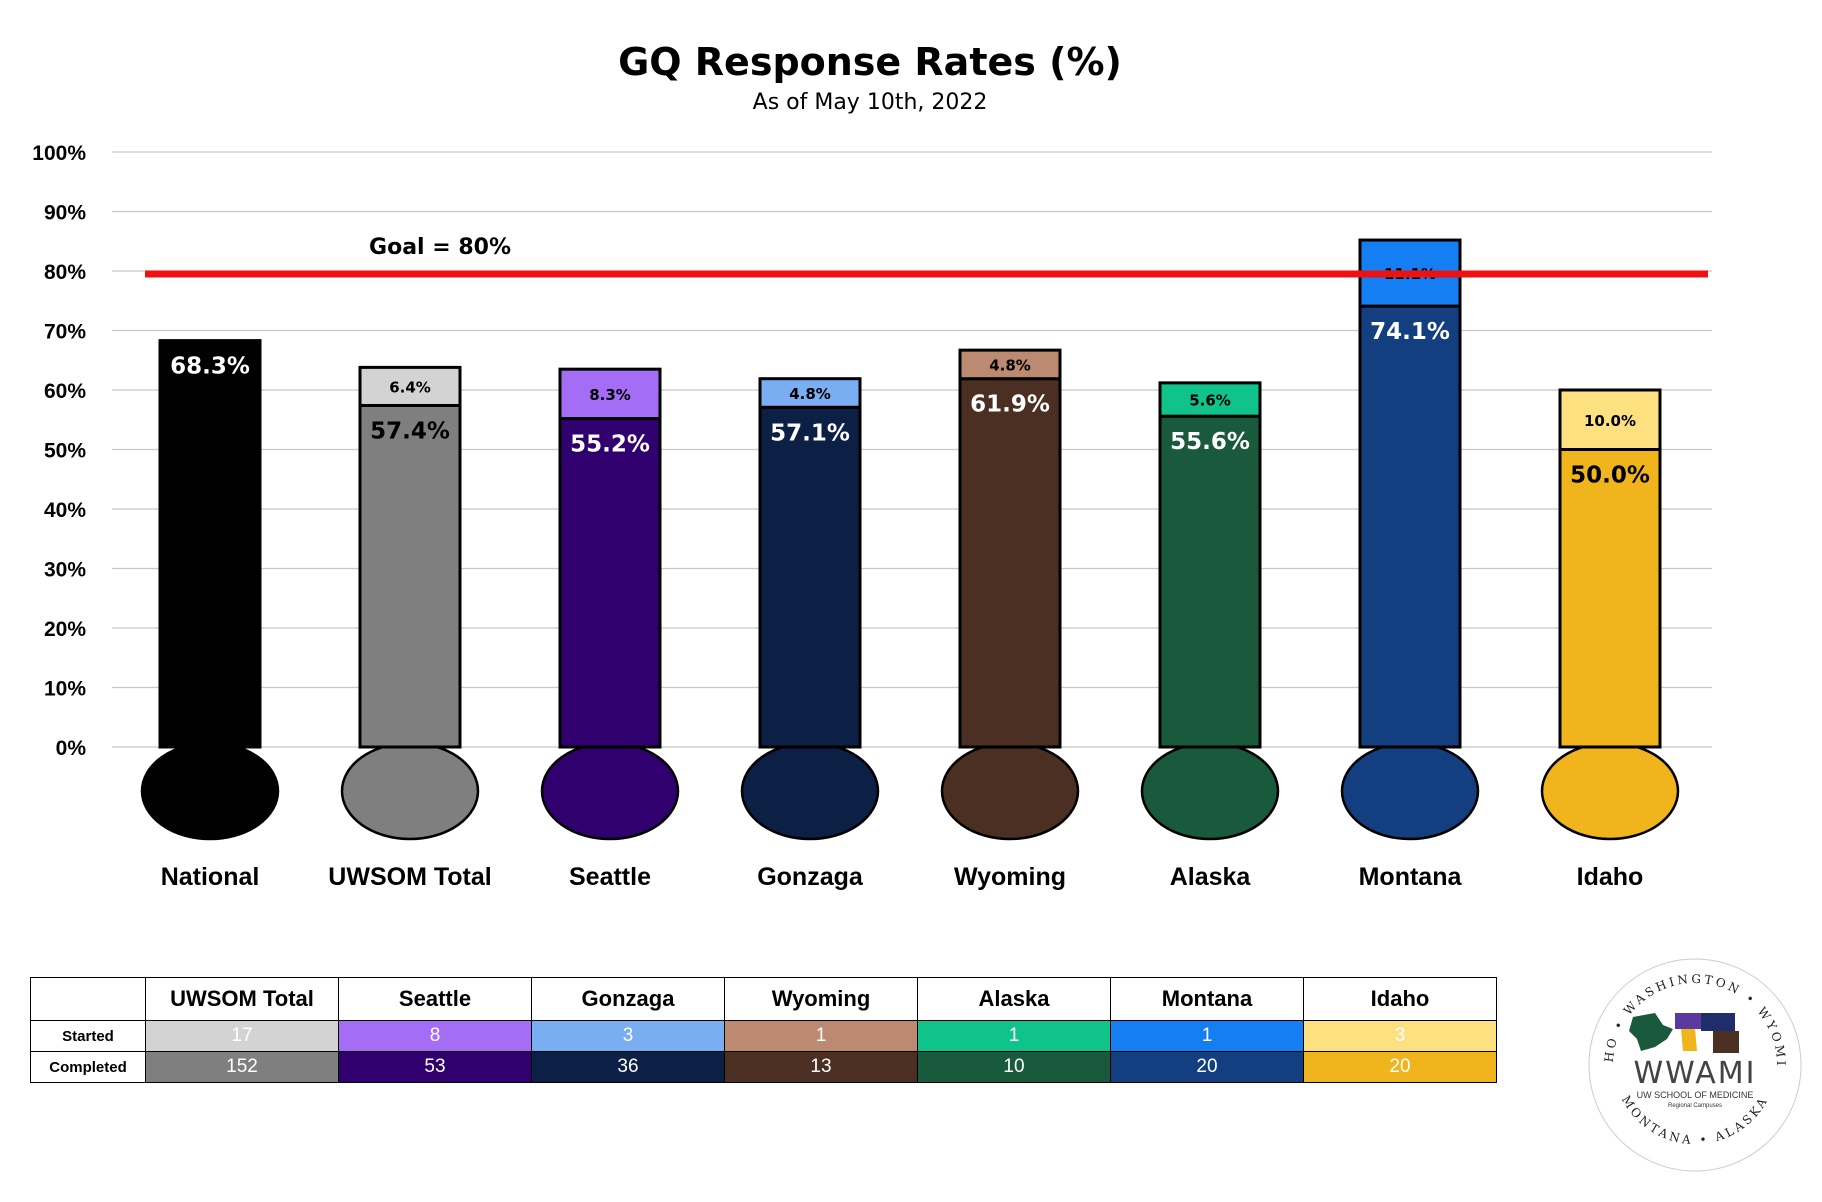 The width and height of the screenshot is (1822, 1202). I want to click on x-tick-label: Idaho, so click(1610, 877).